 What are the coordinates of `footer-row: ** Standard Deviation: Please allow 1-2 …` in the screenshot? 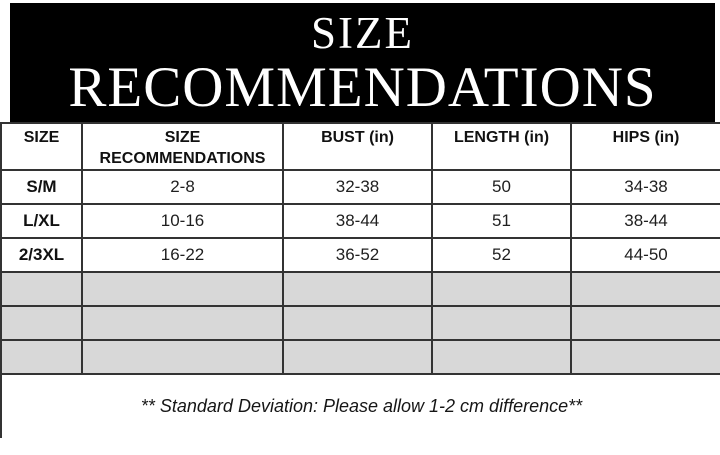 It's located at (360, 405).